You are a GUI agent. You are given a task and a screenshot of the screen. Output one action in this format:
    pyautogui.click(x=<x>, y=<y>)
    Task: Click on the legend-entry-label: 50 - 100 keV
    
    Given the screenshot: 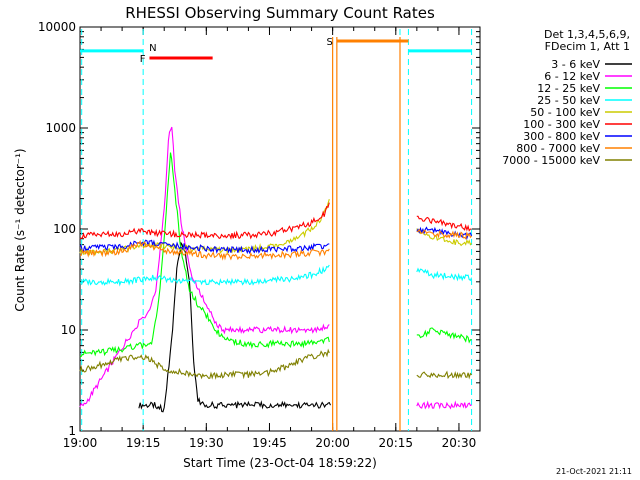 What is the action you would take?
    pyautogui.click(x=565, y=112)
    